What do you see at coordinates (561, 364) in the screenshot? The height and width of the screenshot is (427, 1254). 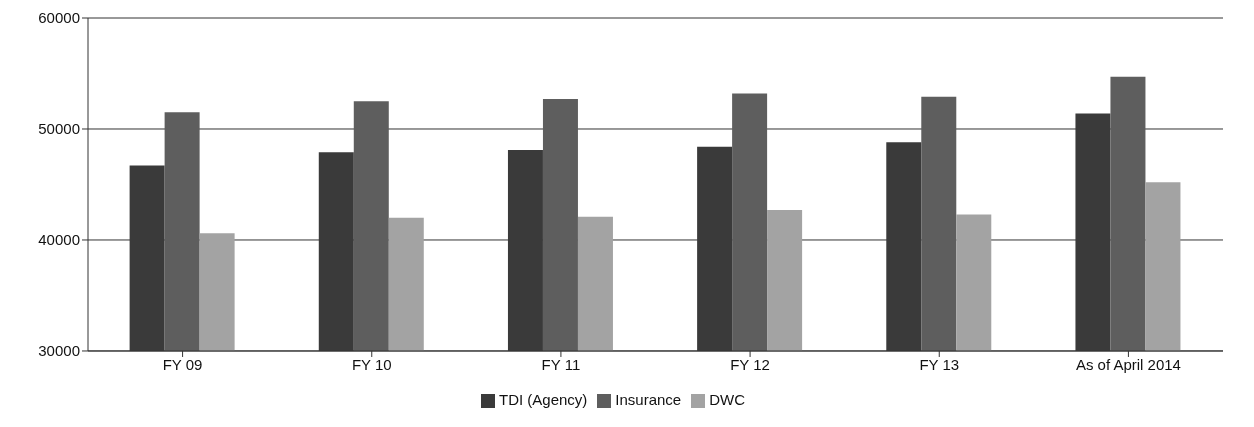 I see `x-tick-label: FY 11` at bounding box center [561, 364].